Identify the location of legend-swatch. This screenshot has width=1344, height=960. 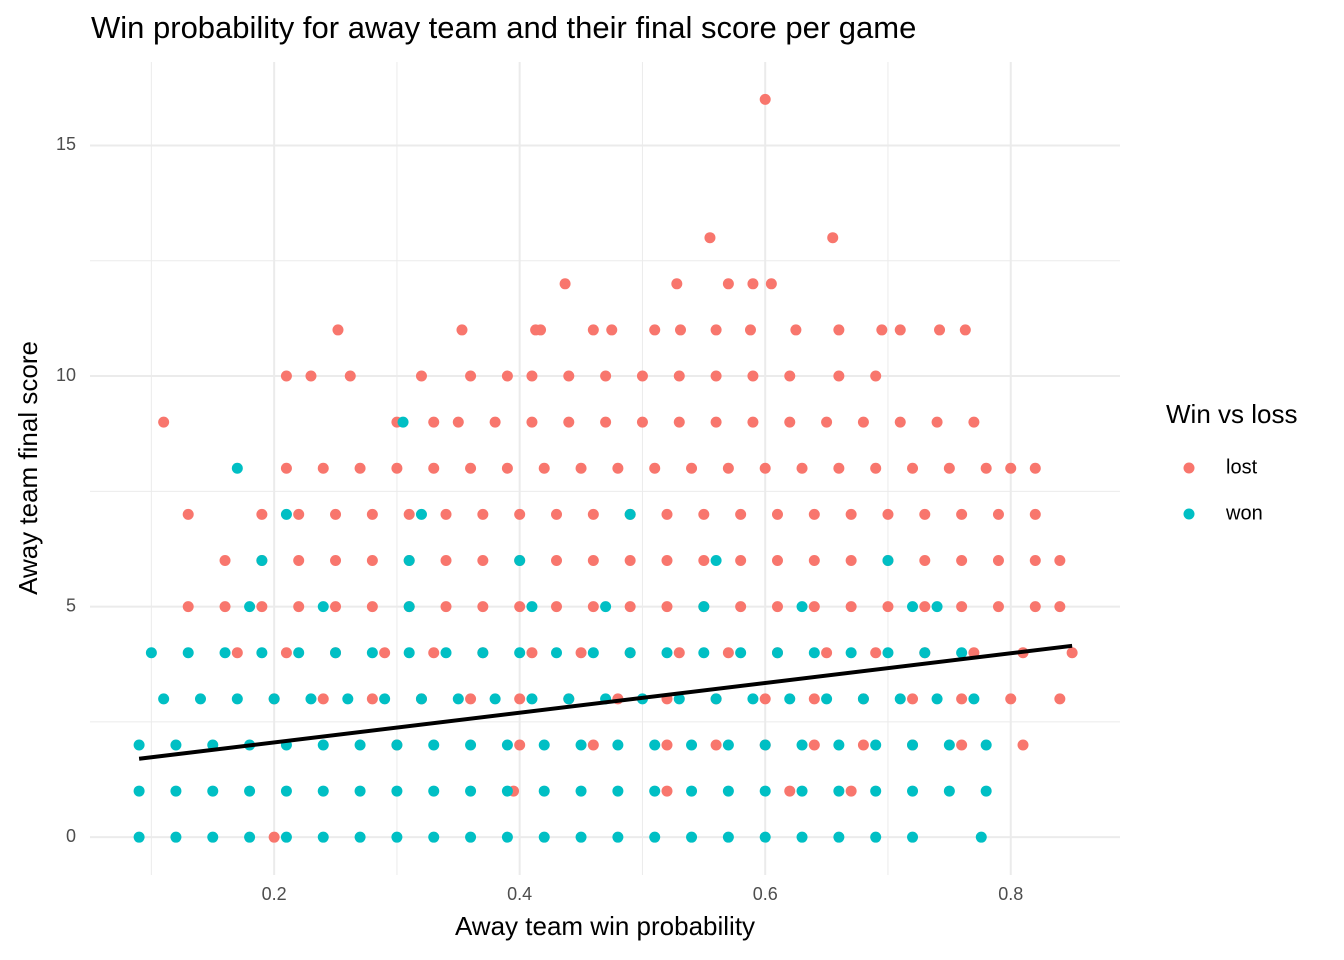
(1189, 514).